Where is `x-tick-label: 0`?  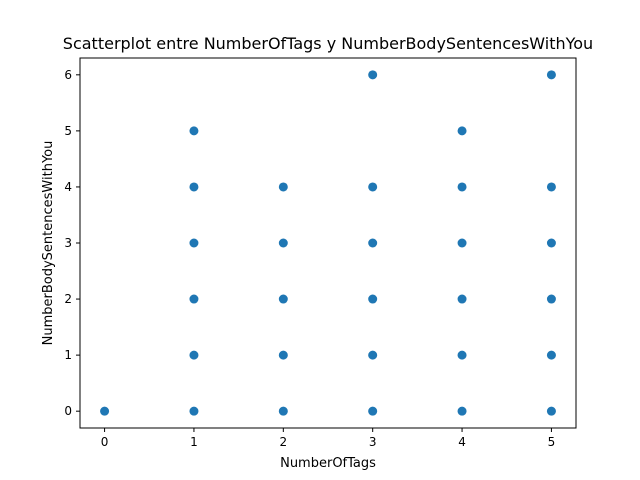 x-tick-label: 0 is located at coordinates (105, 442).